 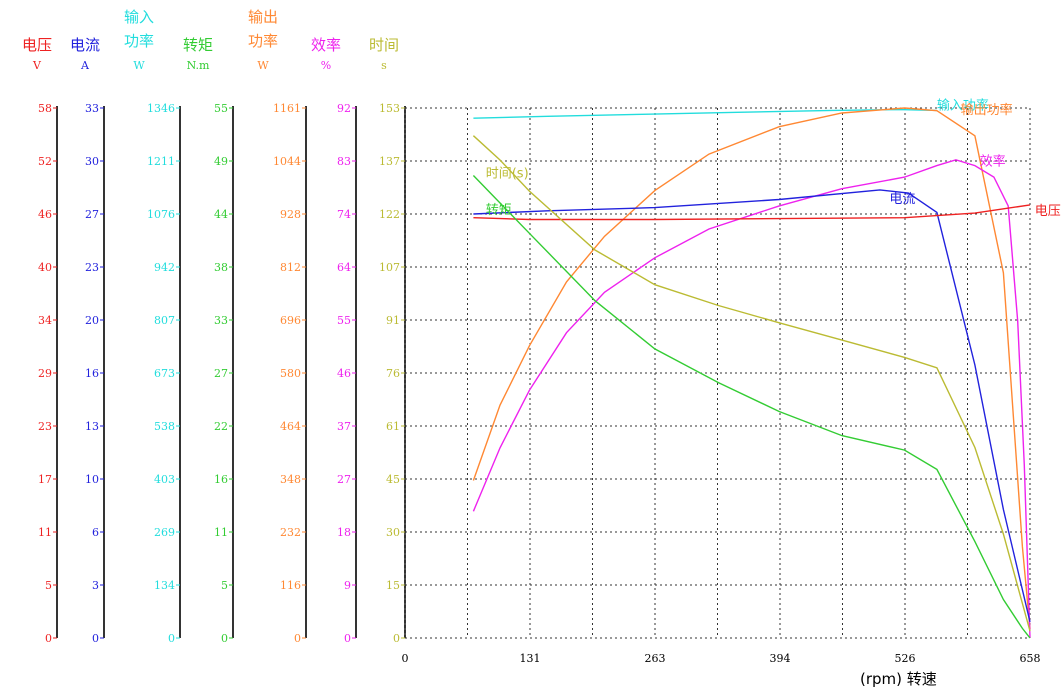 What do you see at coordinates (389, 214) in the screenshot?
I see `y-tick-label: 122` at bounding box center [389, 214].